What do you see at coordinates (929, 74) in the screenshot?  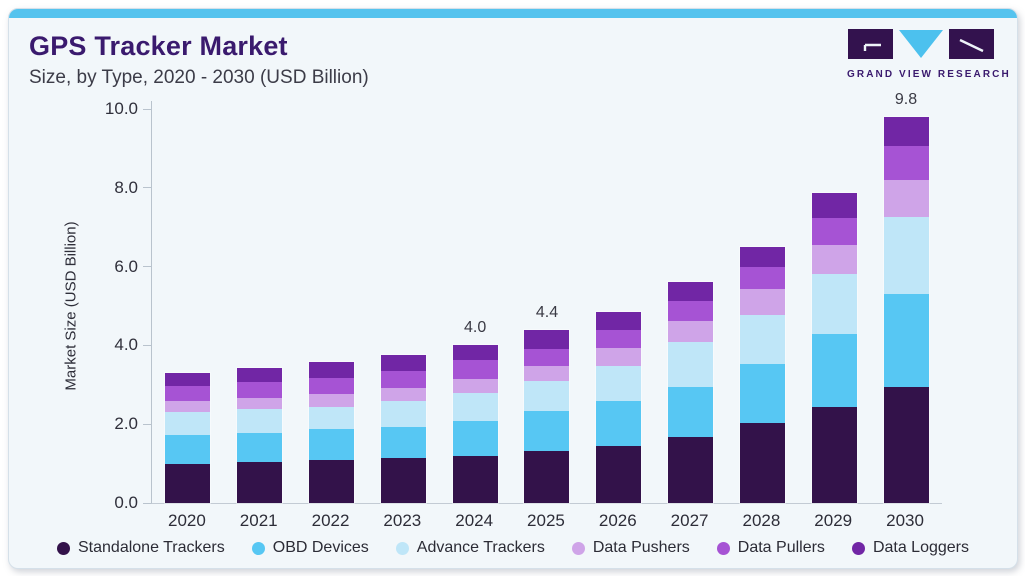 I see `logo-text: GRAND VIEW RESEARCH` at bounding box center [929, 74].